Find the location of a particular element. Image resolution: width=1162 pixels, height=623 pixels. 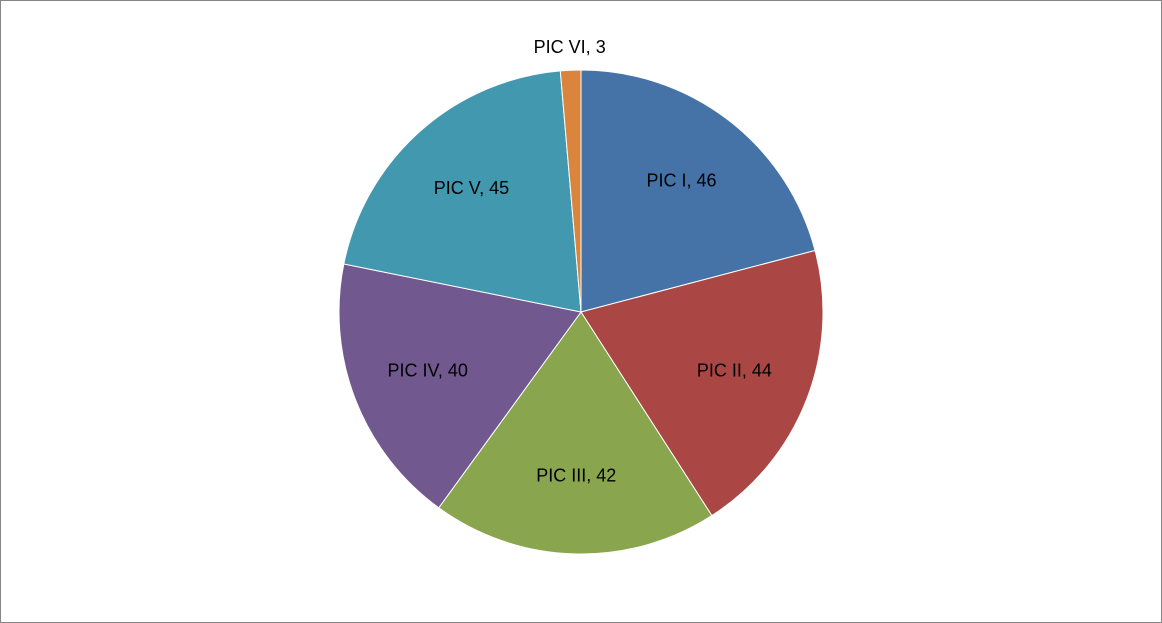

label-value: 44 is located at coordinates (762, 370).